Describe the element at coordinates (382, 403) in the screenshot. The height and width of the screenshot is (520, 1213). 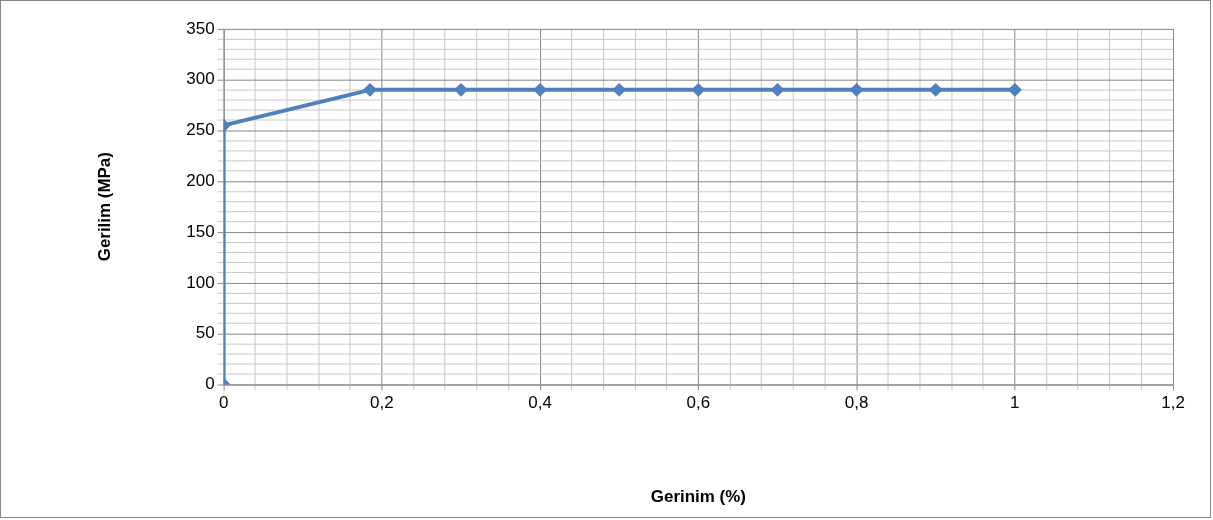
I see `x-tick-label: 0,2` at that location.